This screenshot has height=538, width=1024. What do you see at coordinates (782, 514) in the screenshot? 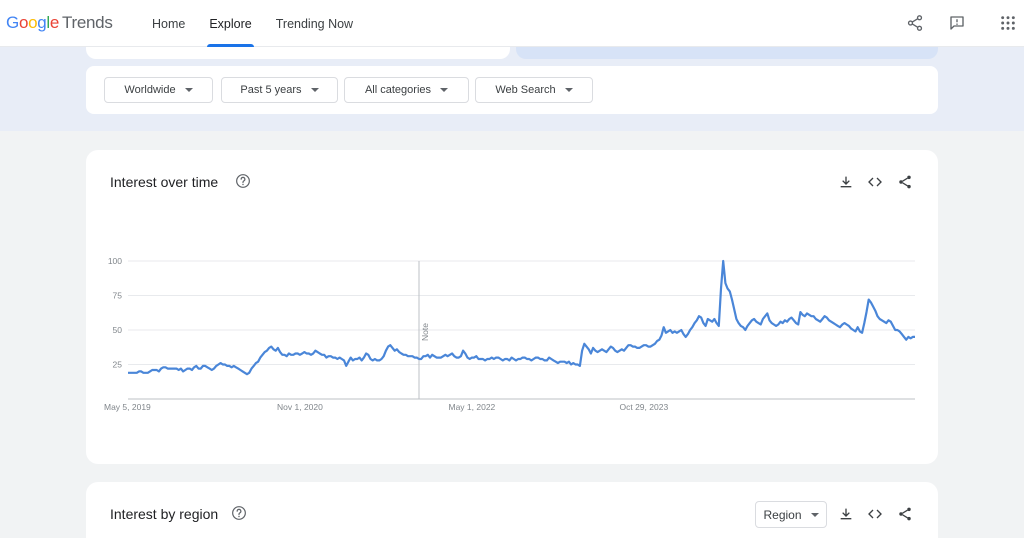
I see `region-select-label: Region` at bounding box center [782, 514].